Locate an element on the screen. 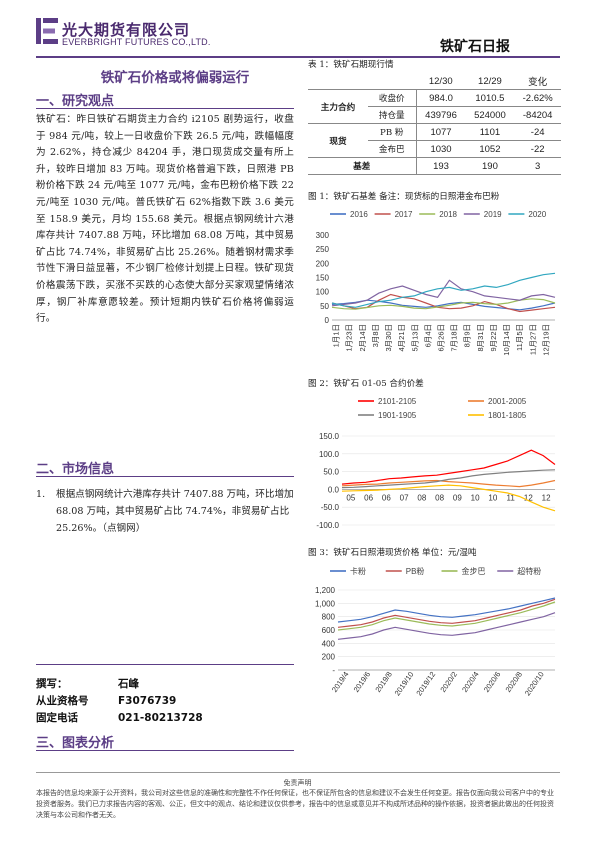 The width and height of the screenshot is (595, 842). table-cell: 1030 is located at coordinates (440, 149).